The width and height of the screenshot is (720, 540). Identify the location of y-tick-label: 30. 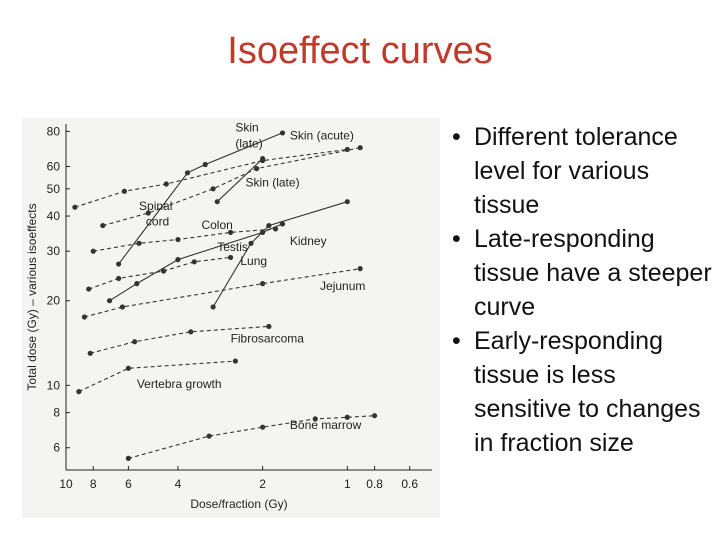
(54, 251).